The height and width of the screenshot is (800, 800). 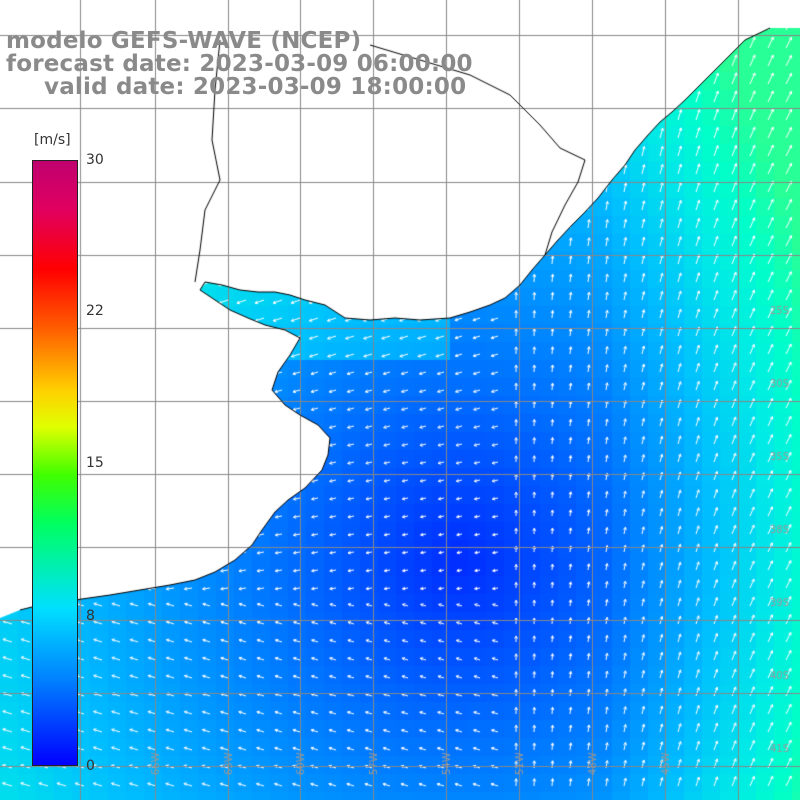 What do you see at coordinates (95, 463) in the screenshot?
I see `colorbar-tick-15: 15` at bounding box center [95, 463].